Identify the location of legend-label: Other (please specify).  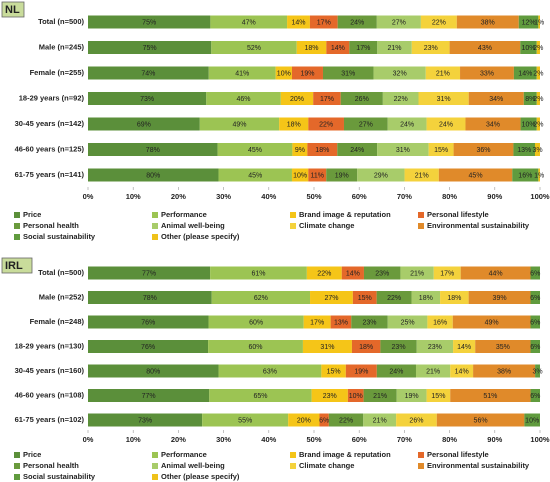
(200, 236).